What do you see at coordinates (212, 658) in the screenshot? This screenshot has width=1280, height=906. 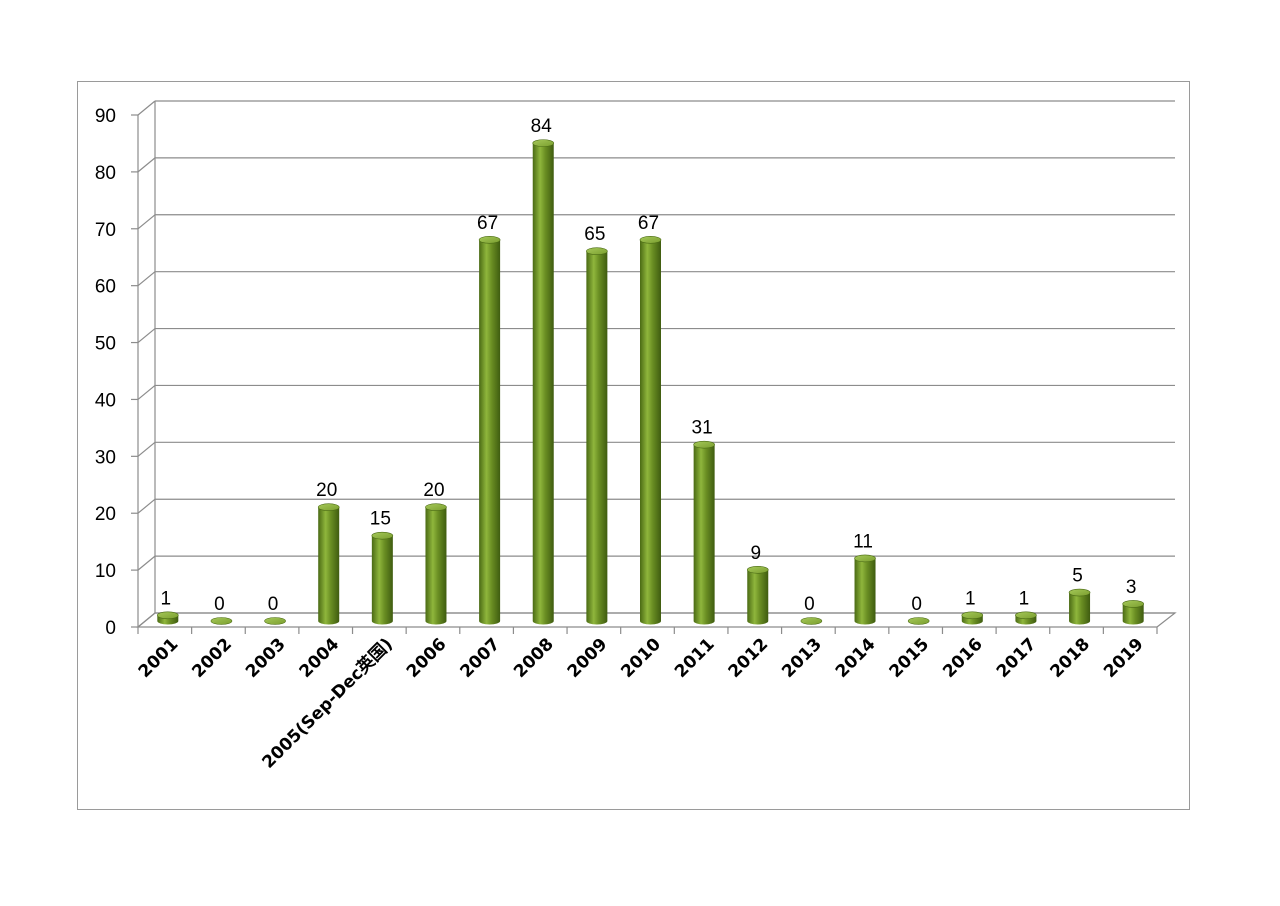 I see `x-tick-label: 2002` at bounding box center [212, 658].